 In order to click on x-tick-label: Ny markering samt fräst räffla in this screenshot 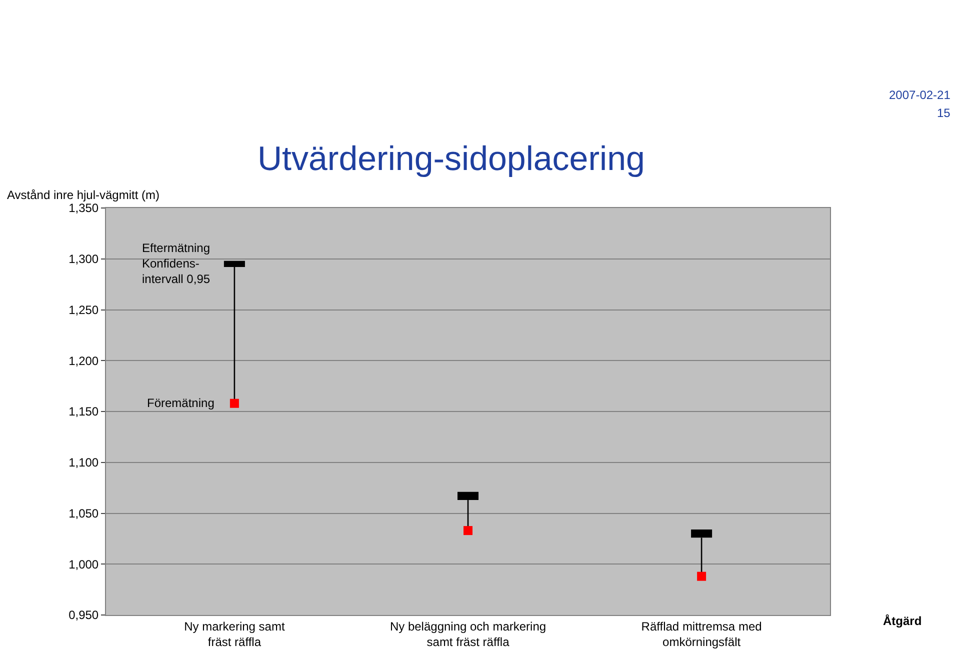, I will do `click(235, 634)`.